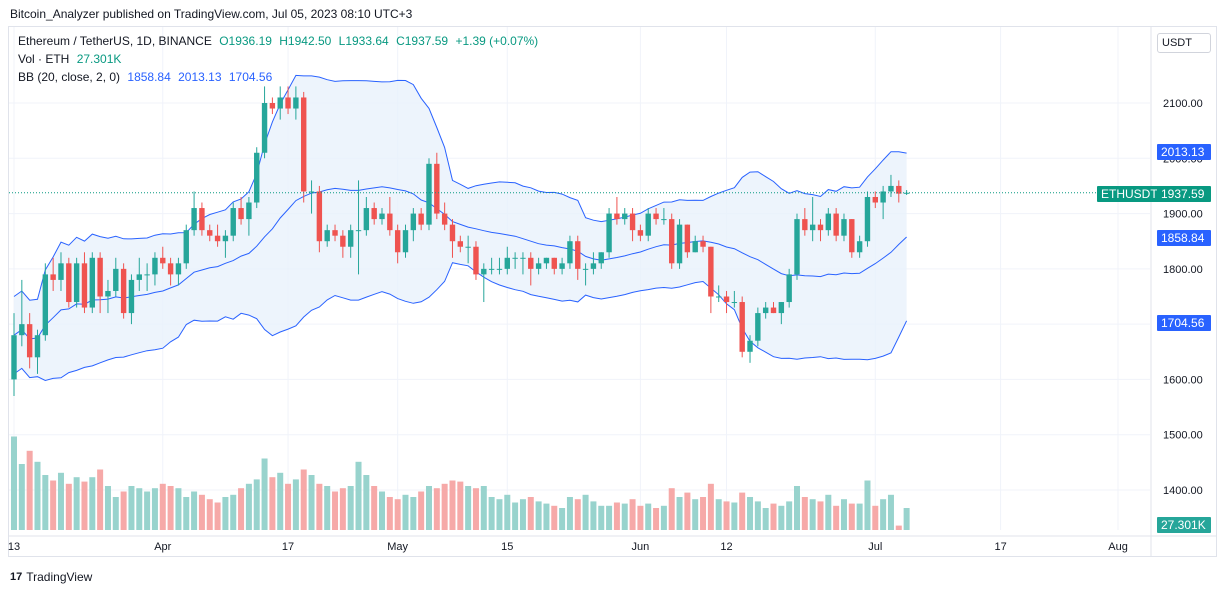 Image resolution: width=1226 pixels, height=595 pixels. What do you see at coordinates (1184, 43) in the screenshot?
I see `currency-button: USDT` at bounding box center [1184, 43].